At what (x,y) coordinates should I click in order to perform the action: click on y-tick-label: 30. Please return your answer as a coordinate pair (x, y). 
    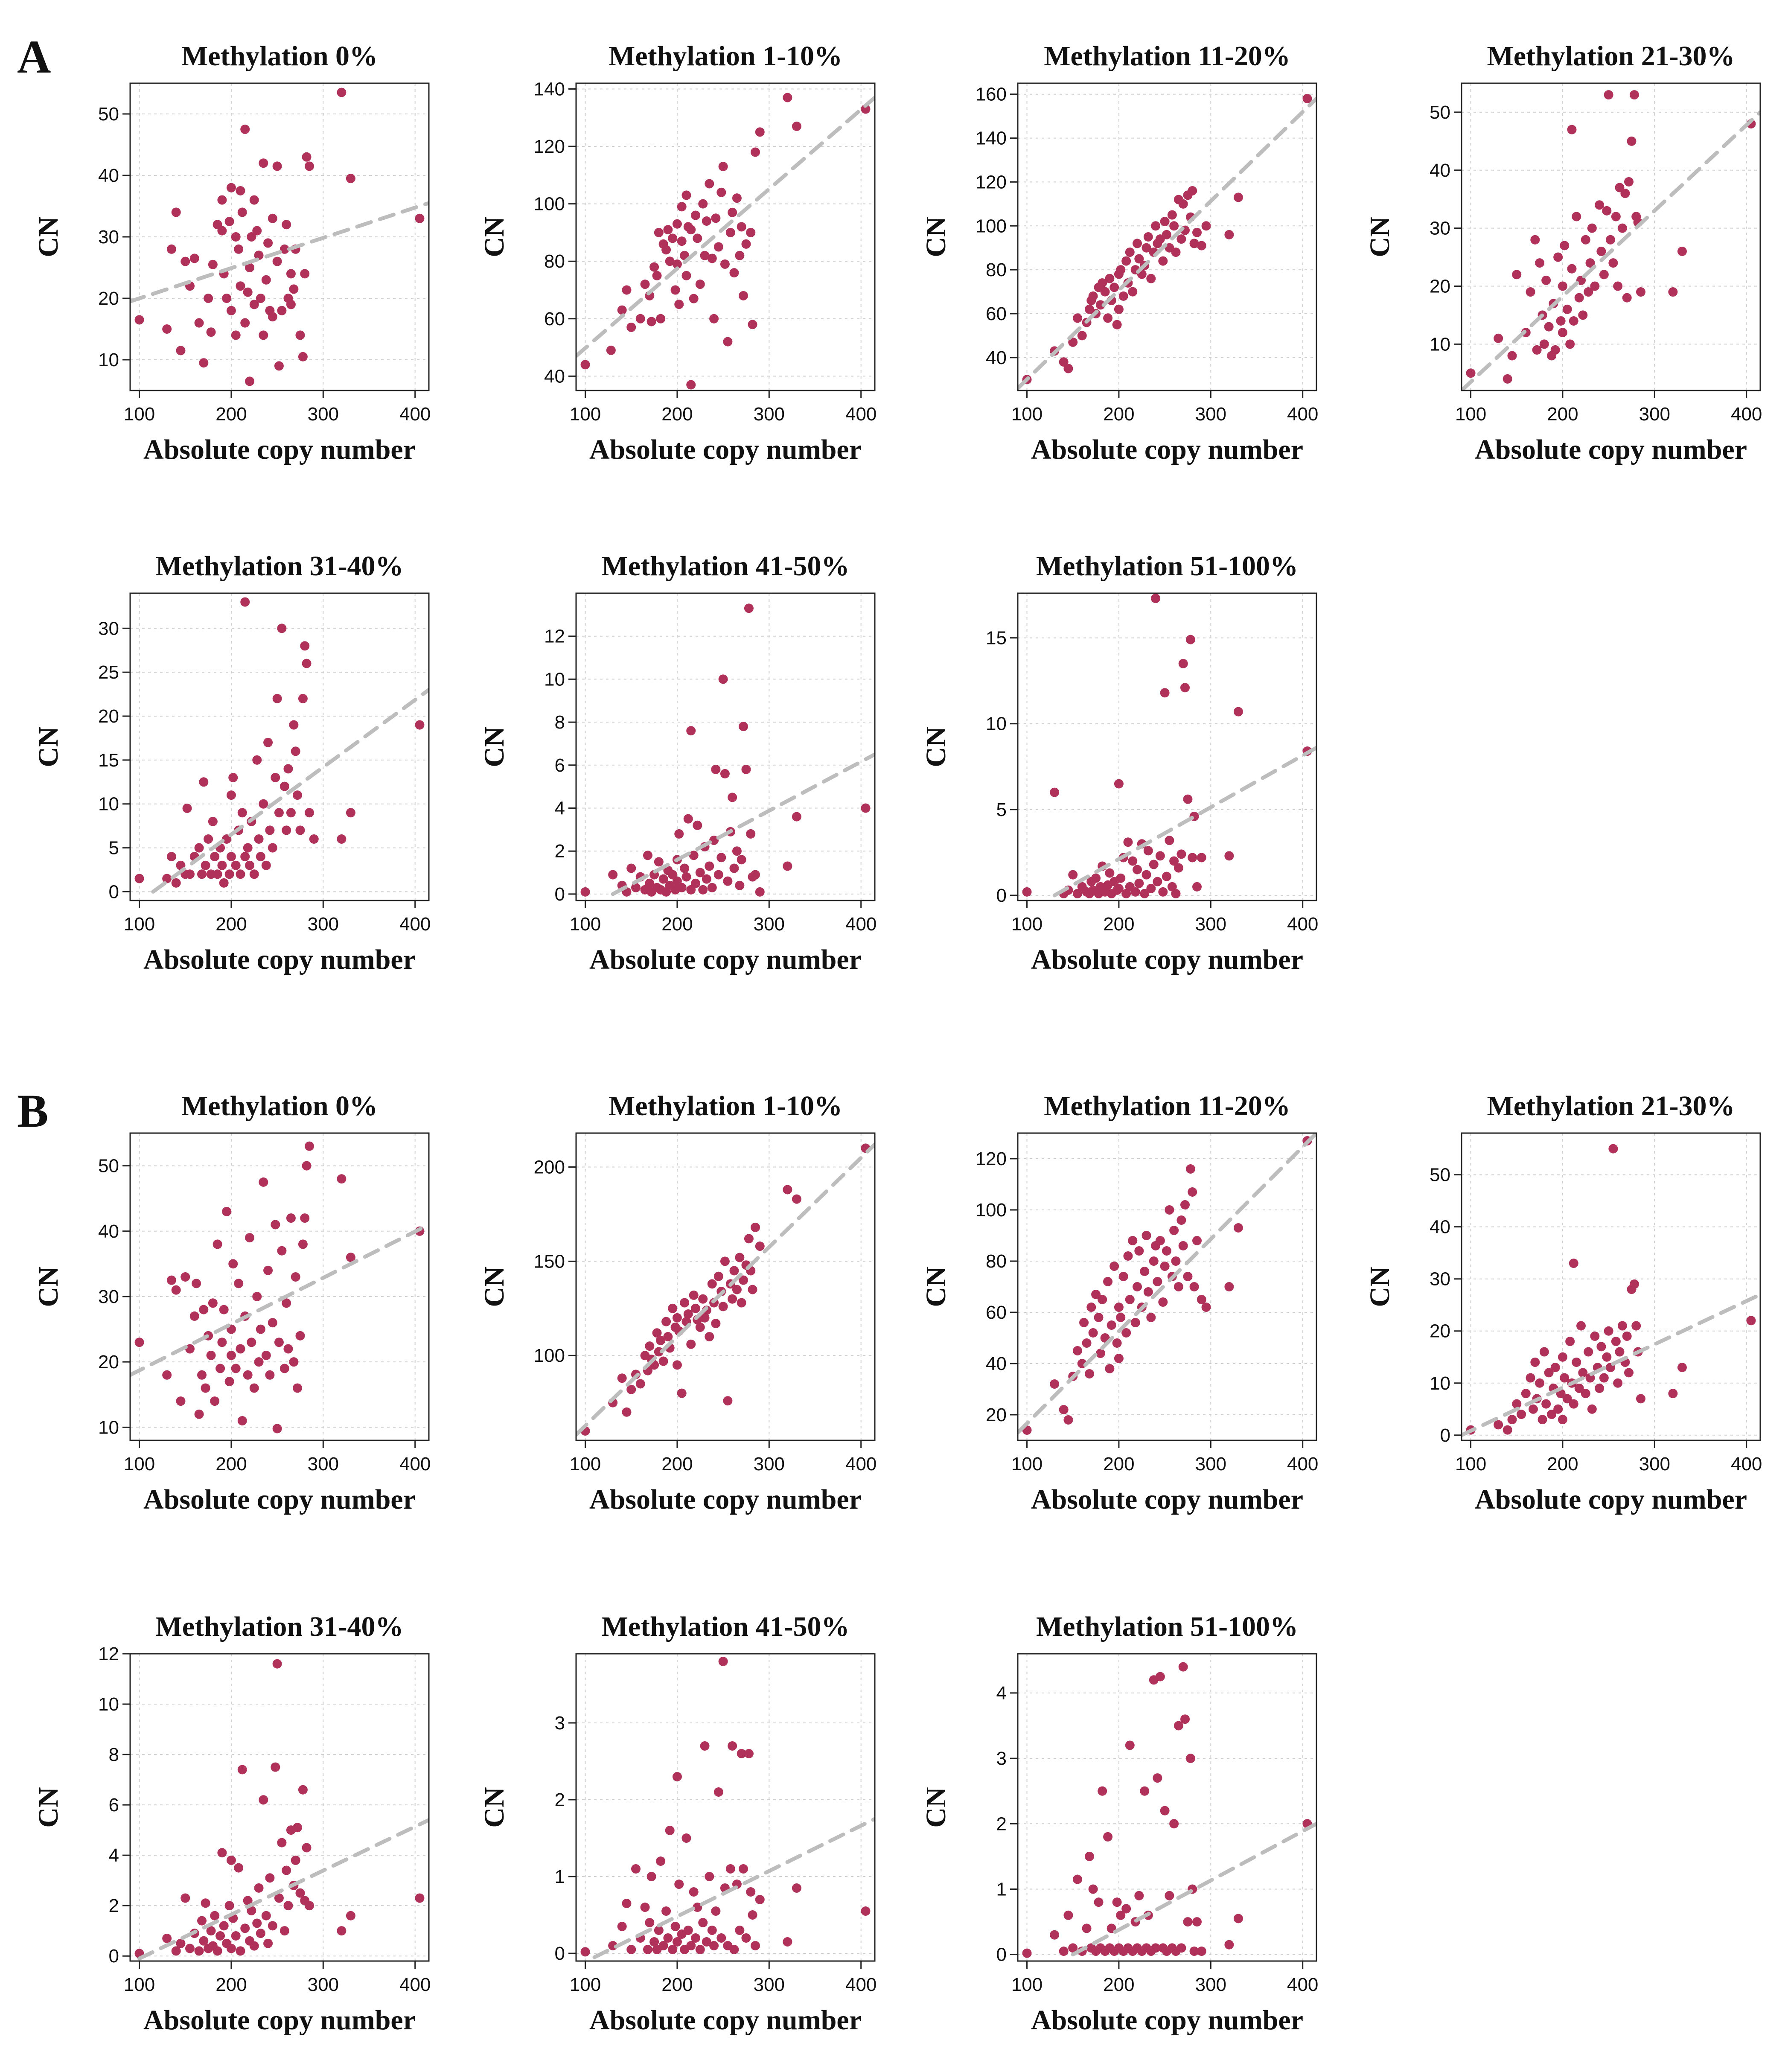
    Looking at the image, I should click on (108, 628).